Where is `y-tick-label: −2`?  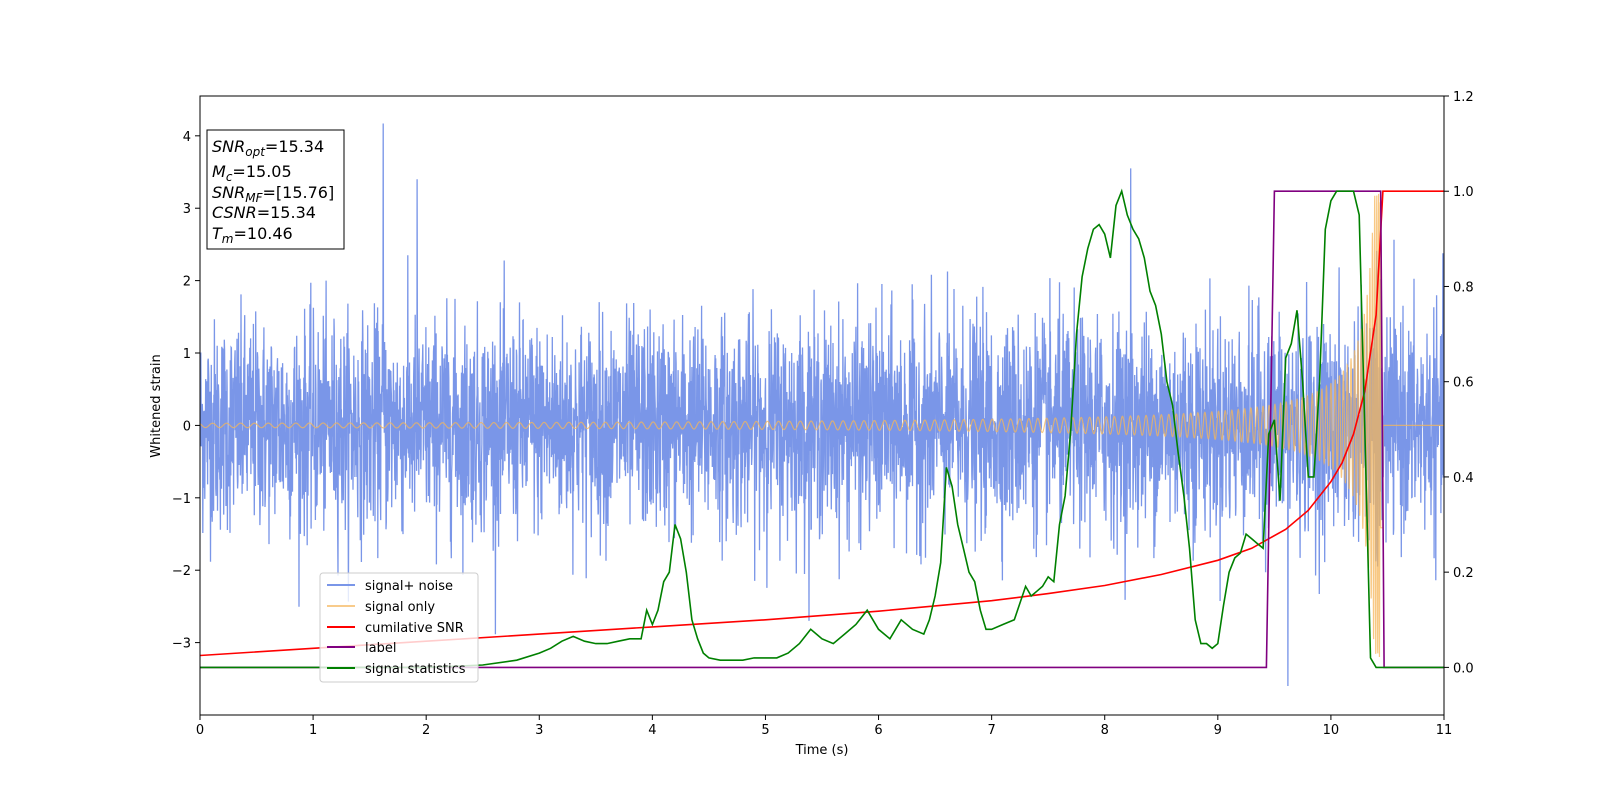
y-tick-label: −2 is located at coordinates (181, 571).